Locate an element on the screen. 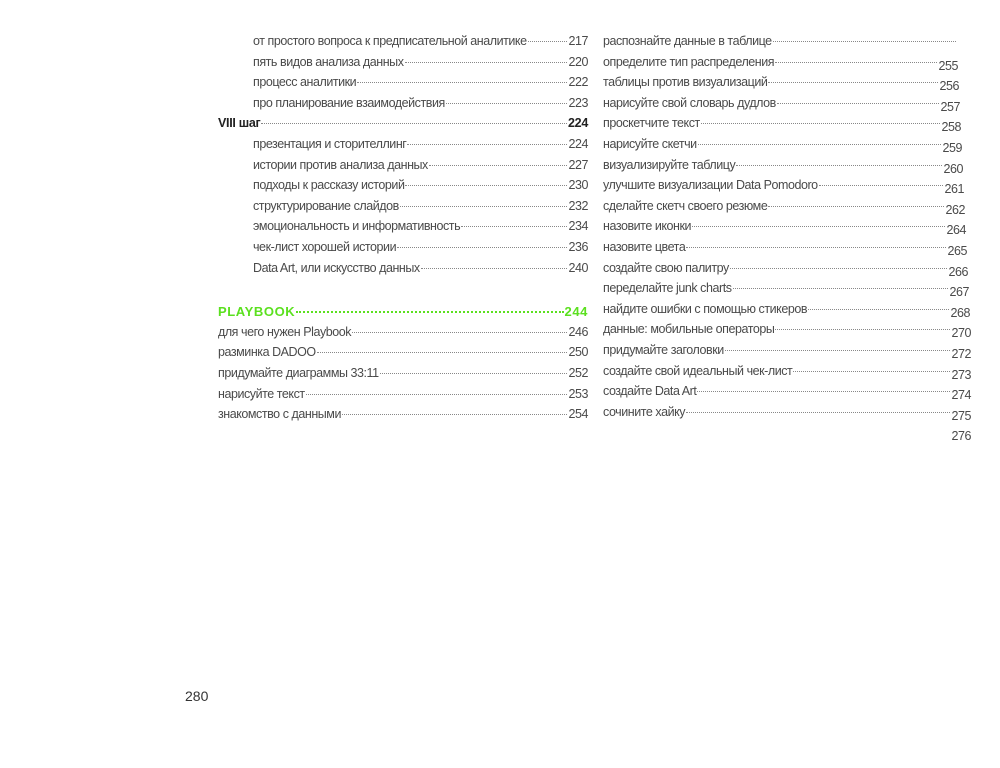 The width and height of the screenshot is (1000, 768). toc-entry-title: нарисуйте текст is located at coordinates (261, 393).